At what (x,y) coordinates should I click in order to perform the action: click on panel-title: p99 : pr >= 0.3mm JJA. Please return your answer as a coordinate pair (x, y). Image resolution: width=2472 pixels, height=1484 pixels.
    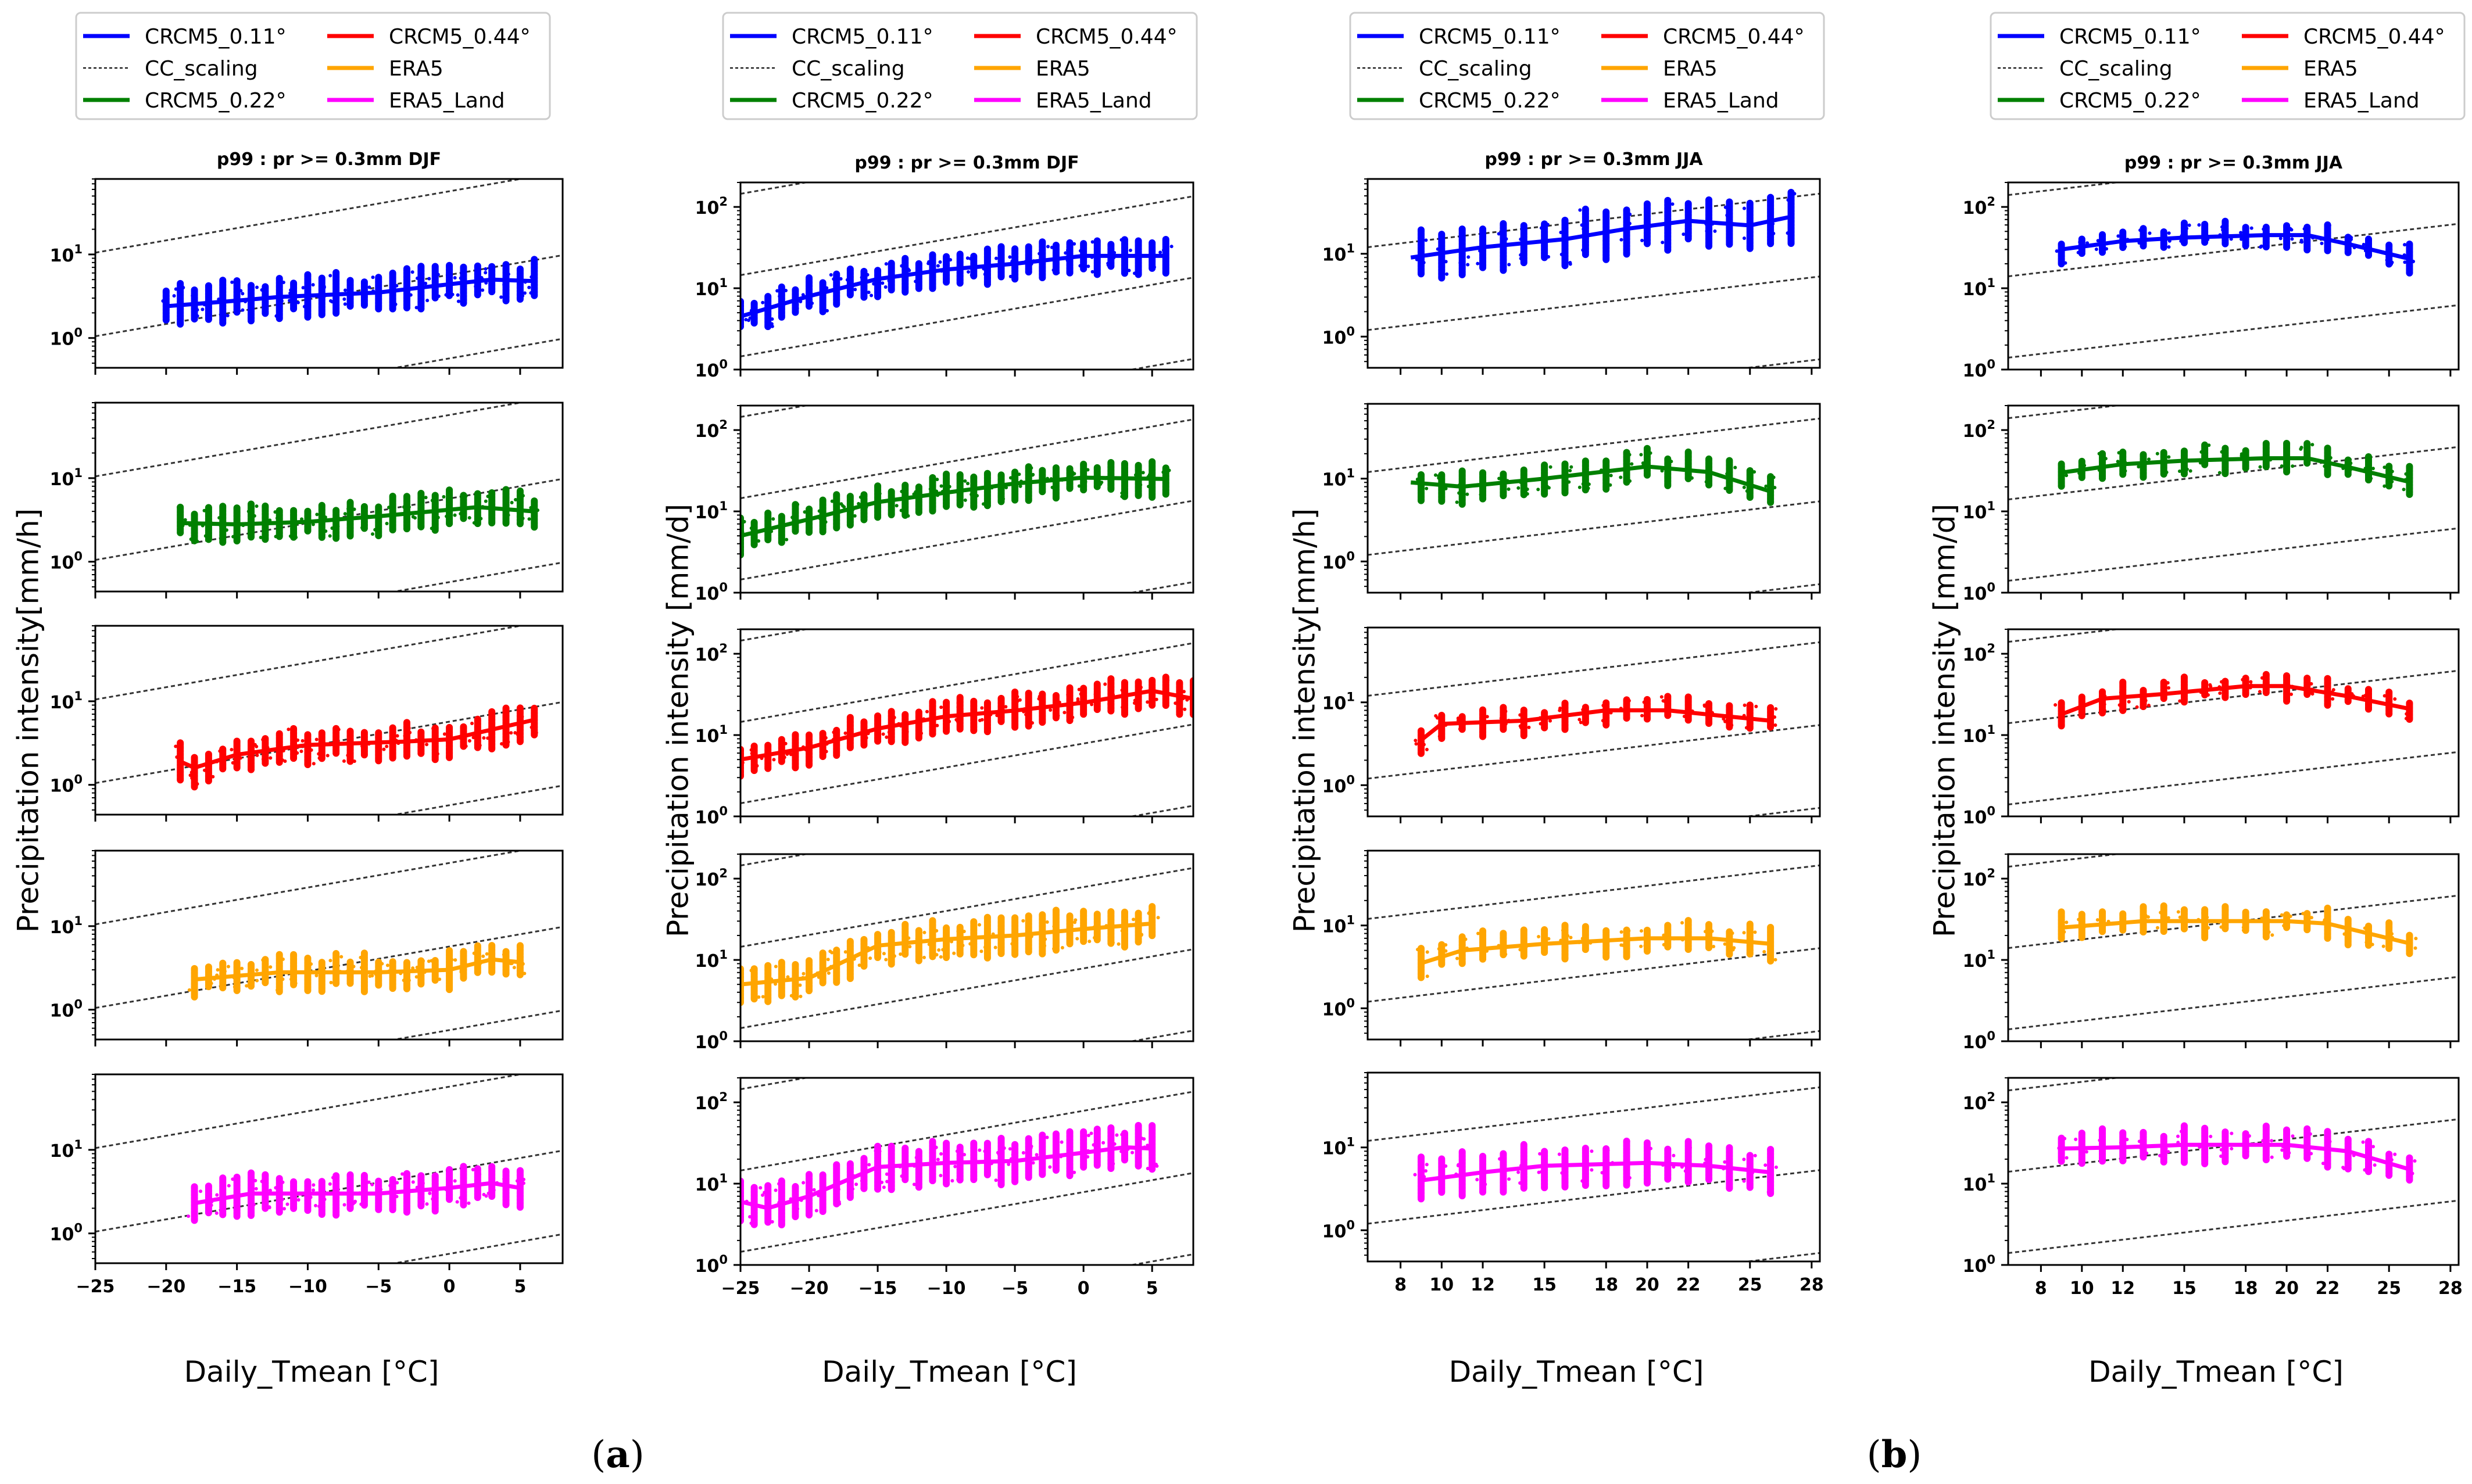
    Looking at the image, I should click on (2233, 163).